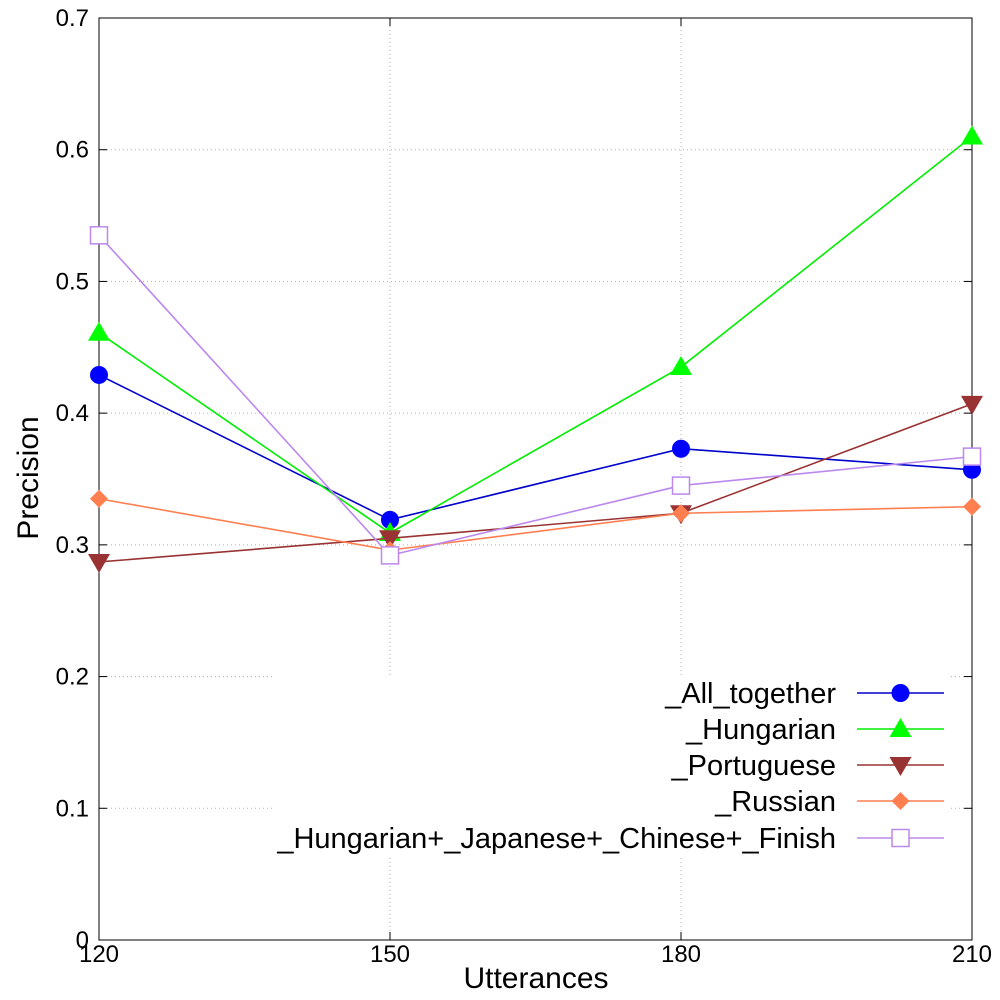  I want to click on y-tick-label: 0.6, so click(72, 150).